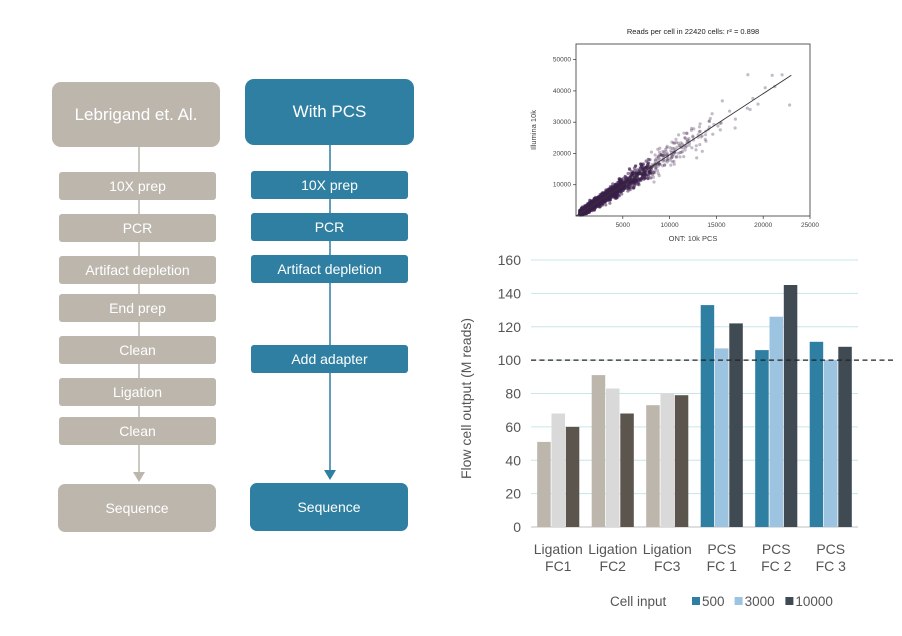  I want to click on bar-legend-label: 3000, so click(760, 601).